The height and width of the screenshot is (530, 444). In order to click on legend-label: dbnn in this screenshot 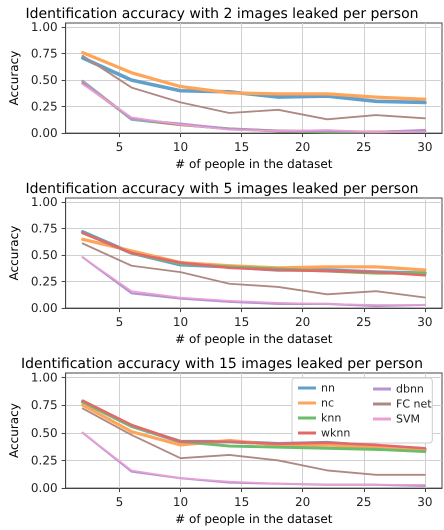, I will do `click(410, 389)`.